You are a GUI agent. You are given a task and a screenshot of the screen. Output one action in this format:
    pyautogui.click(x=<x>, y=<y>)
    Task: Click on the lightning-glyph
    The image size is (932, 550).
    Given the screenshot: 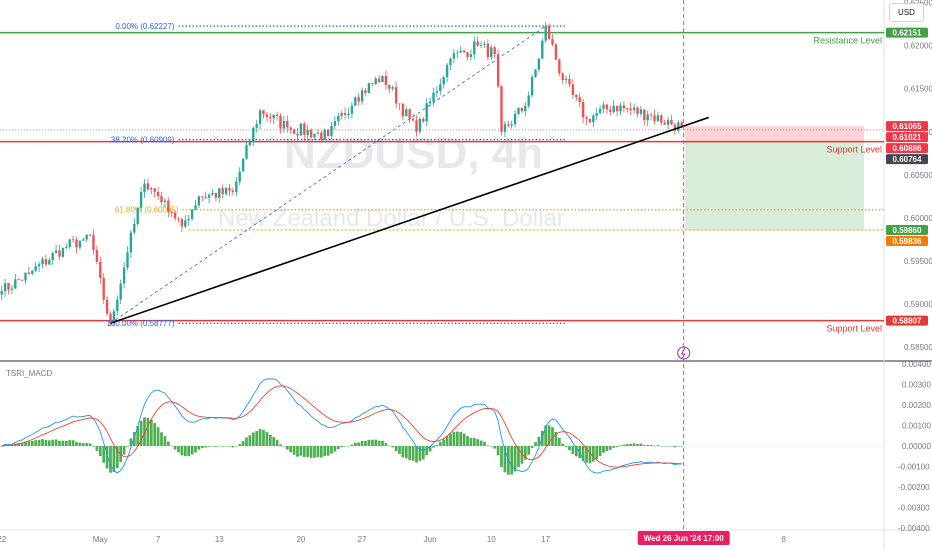 What is the action you would take?
    pyautogui.click(x=683, y=353)
    